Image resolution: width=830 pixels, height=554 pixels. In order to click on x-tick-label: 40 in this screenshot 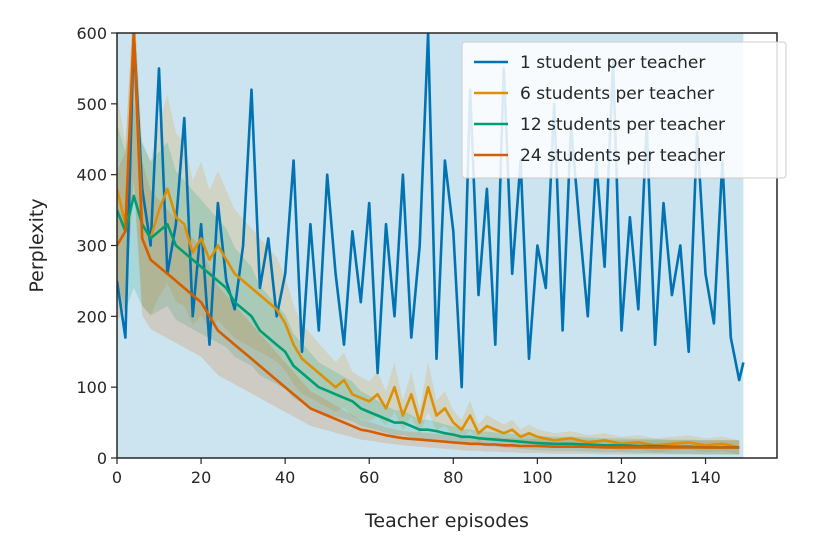, I will do `click(285, 477)`.